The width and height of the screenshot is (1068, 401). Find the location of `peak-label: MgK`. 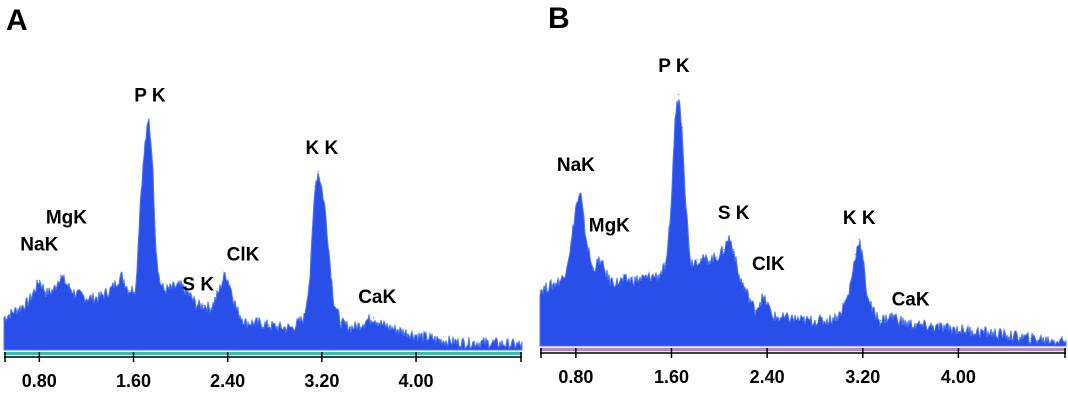

peak-label: MgK is located at coordinates (609, 226).